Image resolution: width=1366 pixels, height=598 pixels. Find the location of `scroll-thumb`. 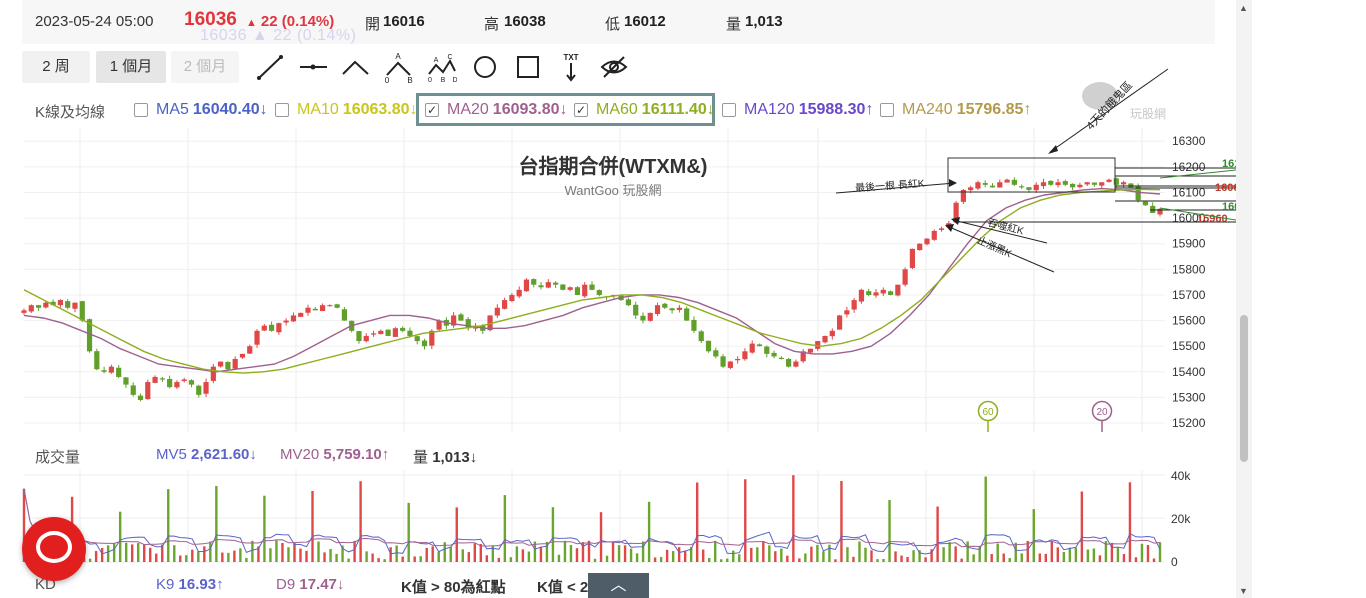

scroll-thumb is located at coordinates (1244, 388).